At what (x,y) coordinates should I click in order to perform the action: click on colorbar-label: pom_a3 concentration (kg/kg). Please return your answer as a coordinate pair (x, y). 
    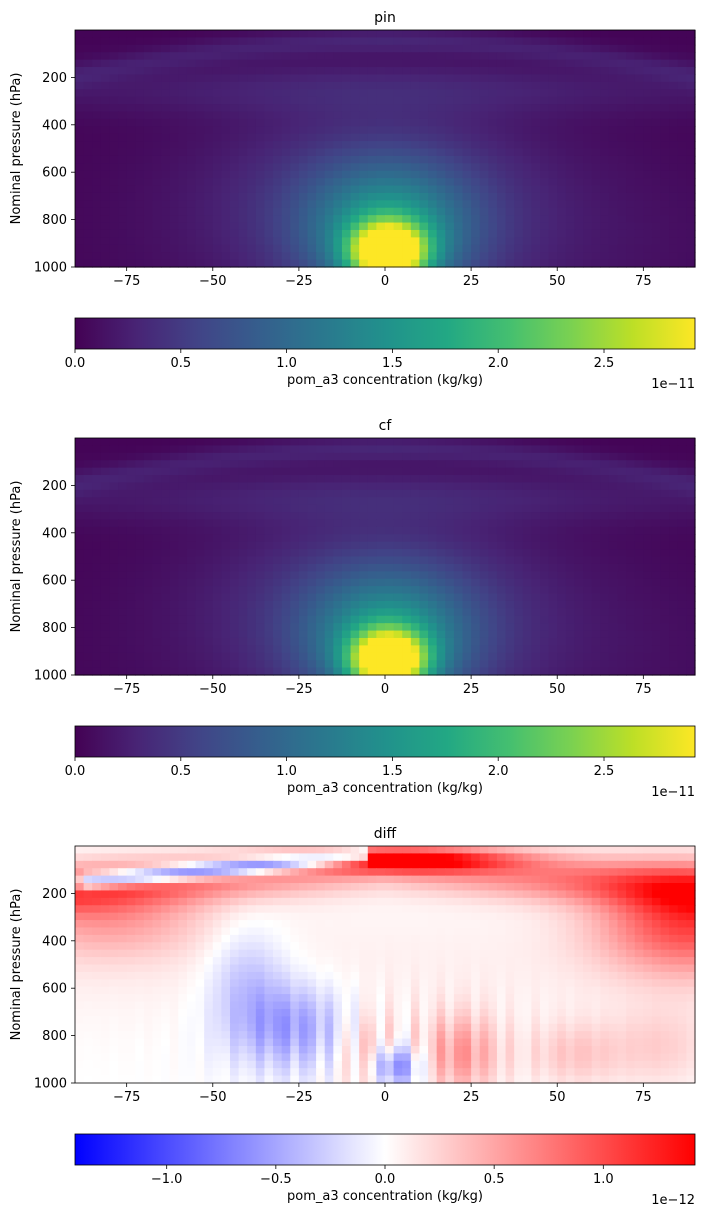
    Looking at the image, I should click on (385, 788).